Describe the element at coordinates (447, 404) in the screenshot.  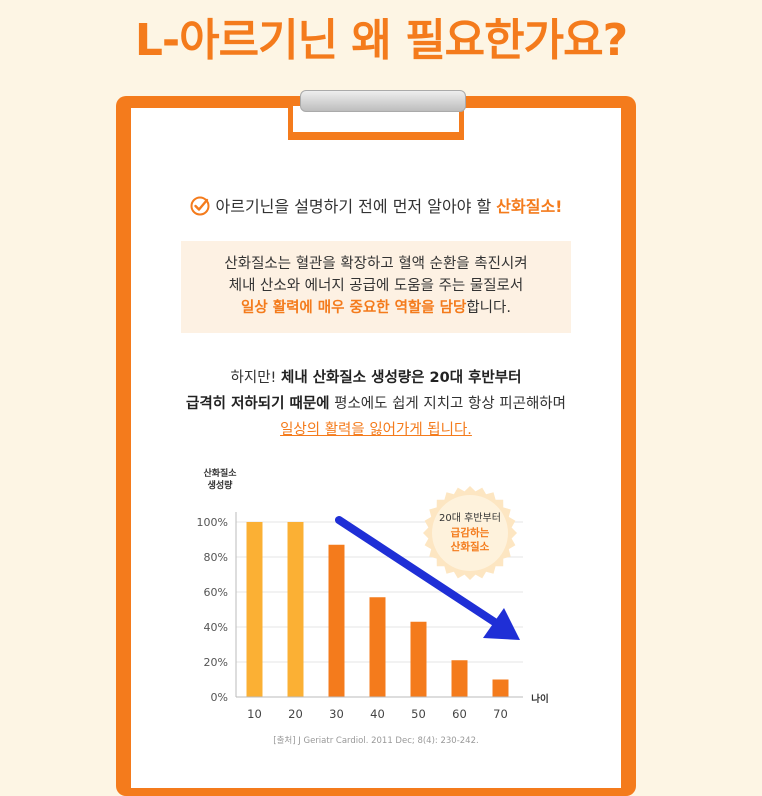
I see `para-line-2-rest: 평소에도 쉽게 지치고 항상 피곤해하며` at that location.